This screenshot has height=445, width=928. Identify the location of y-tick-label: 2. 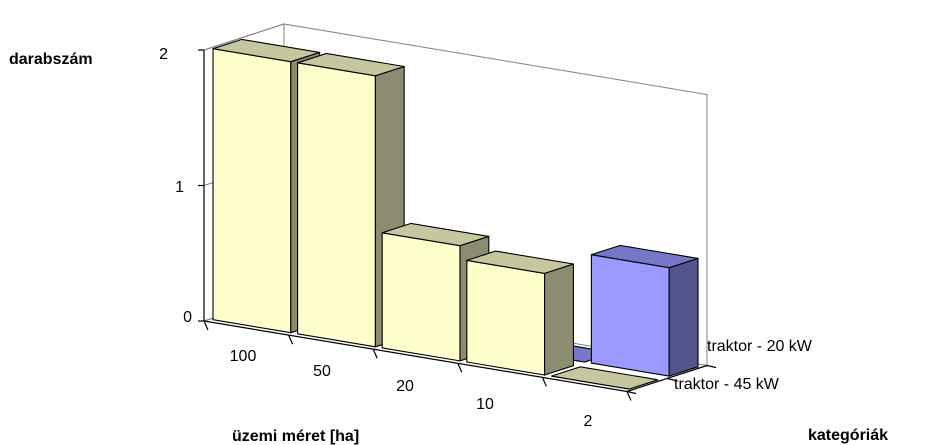
(163, 54).